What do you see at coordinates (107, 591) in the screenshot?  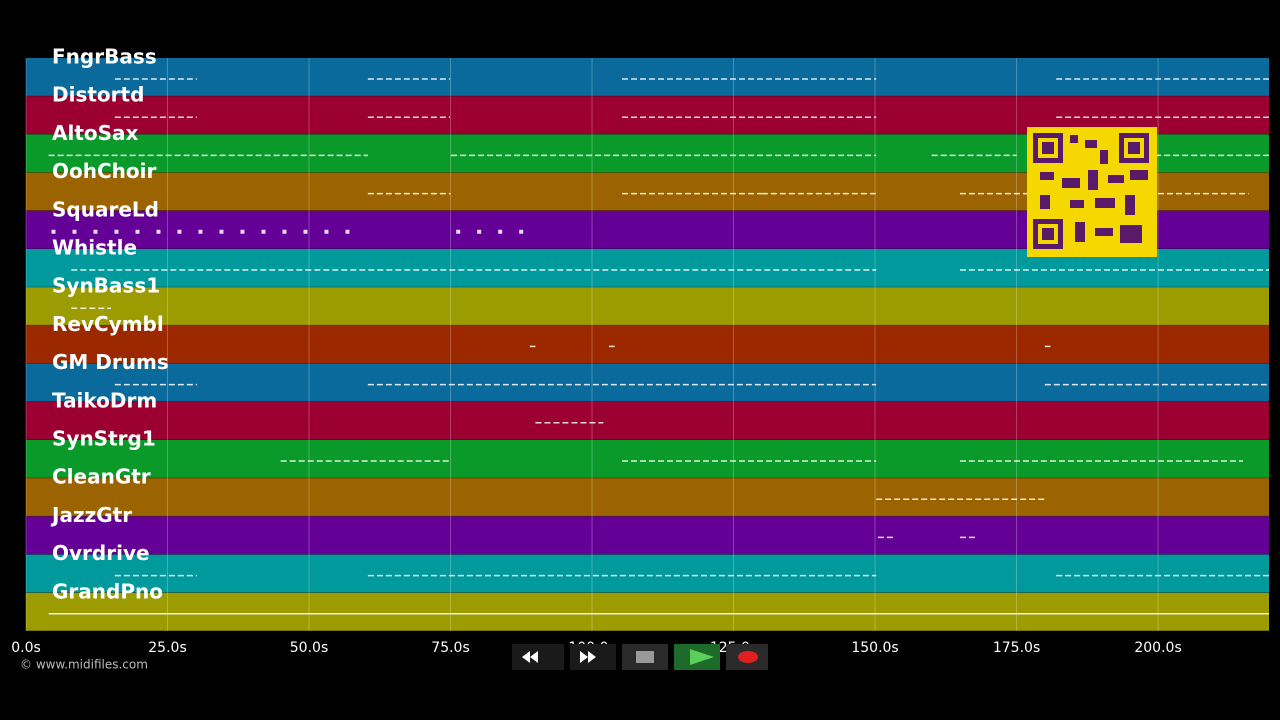 I see `track-name: GrandPno` at bounding box center [107, 591].